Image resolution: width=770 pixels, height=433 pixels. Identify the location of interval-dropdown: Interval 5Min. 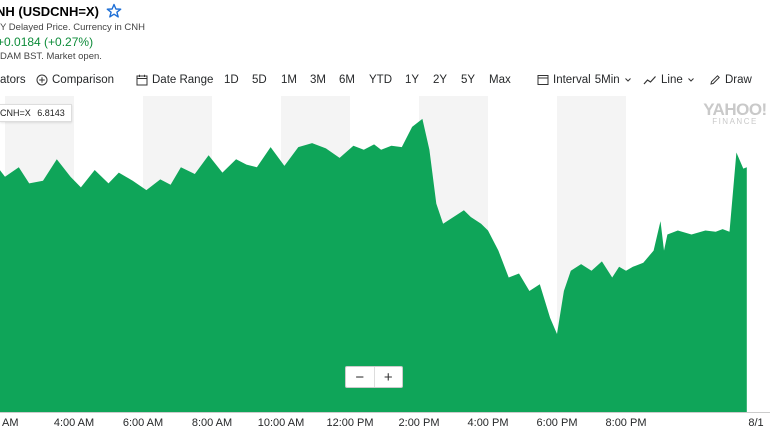
(584, 80).